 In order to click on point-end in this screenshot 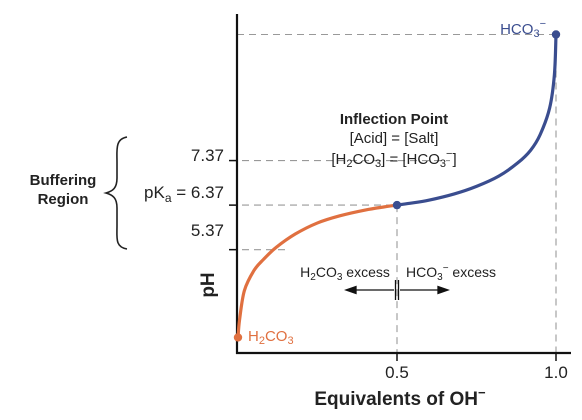, I will do `click(556, 34)`.